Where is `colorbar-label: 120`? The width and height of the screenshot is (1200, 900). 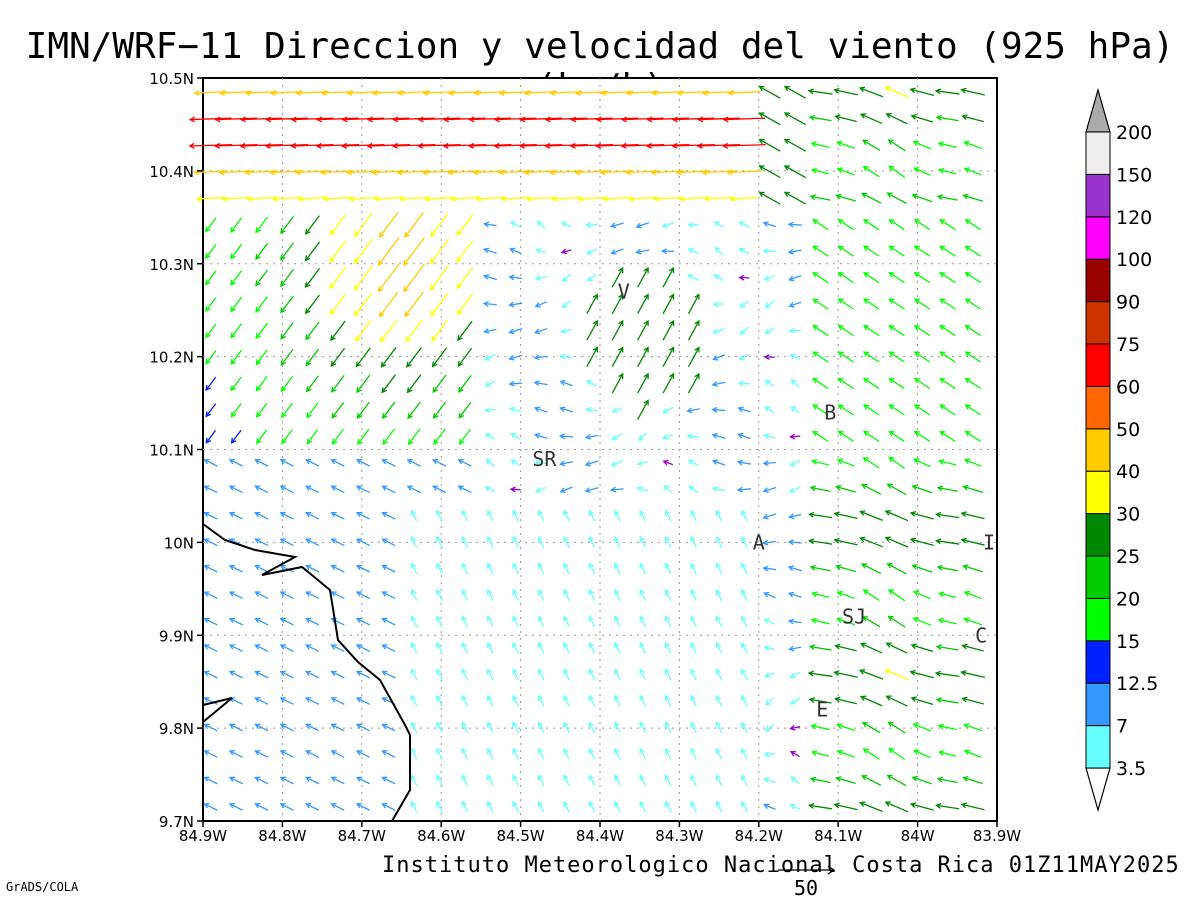
colorbar-label: 120 is located at coordinates (1134, 218).